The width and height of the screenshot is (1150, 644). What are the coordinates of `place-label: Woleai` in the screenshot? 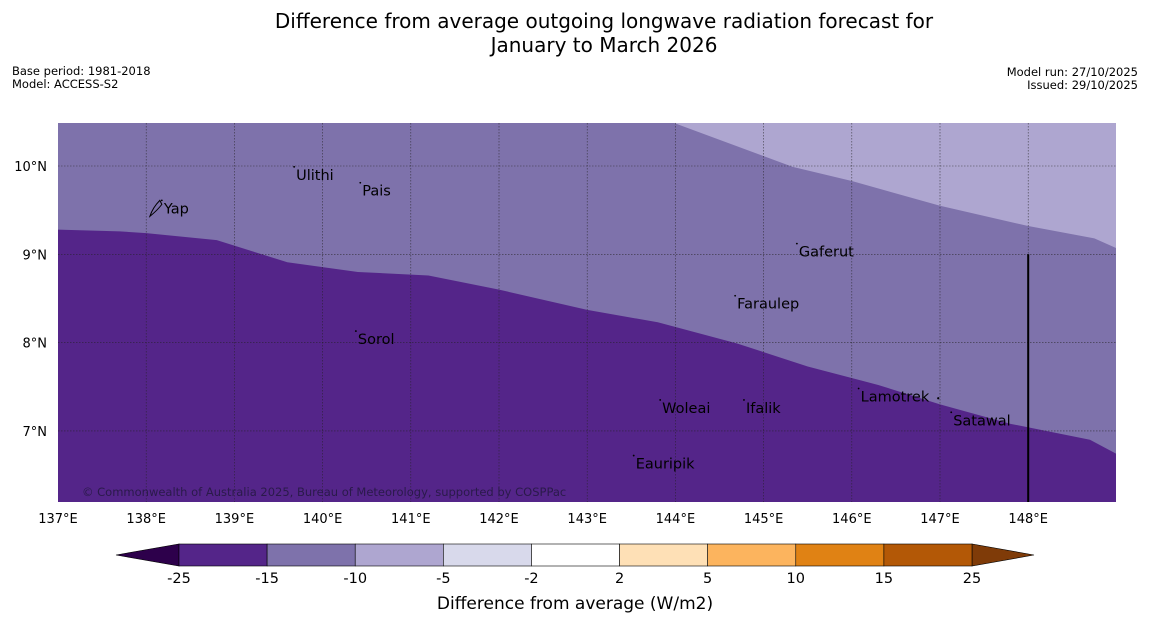 It's located at (686, 409).